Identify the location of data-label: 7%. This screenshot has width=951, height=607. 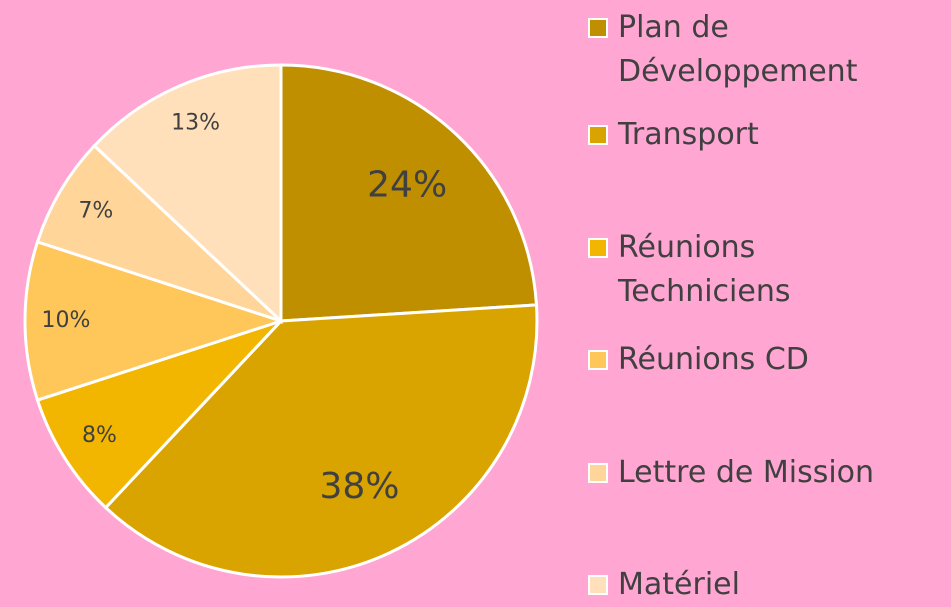
(95, 211).